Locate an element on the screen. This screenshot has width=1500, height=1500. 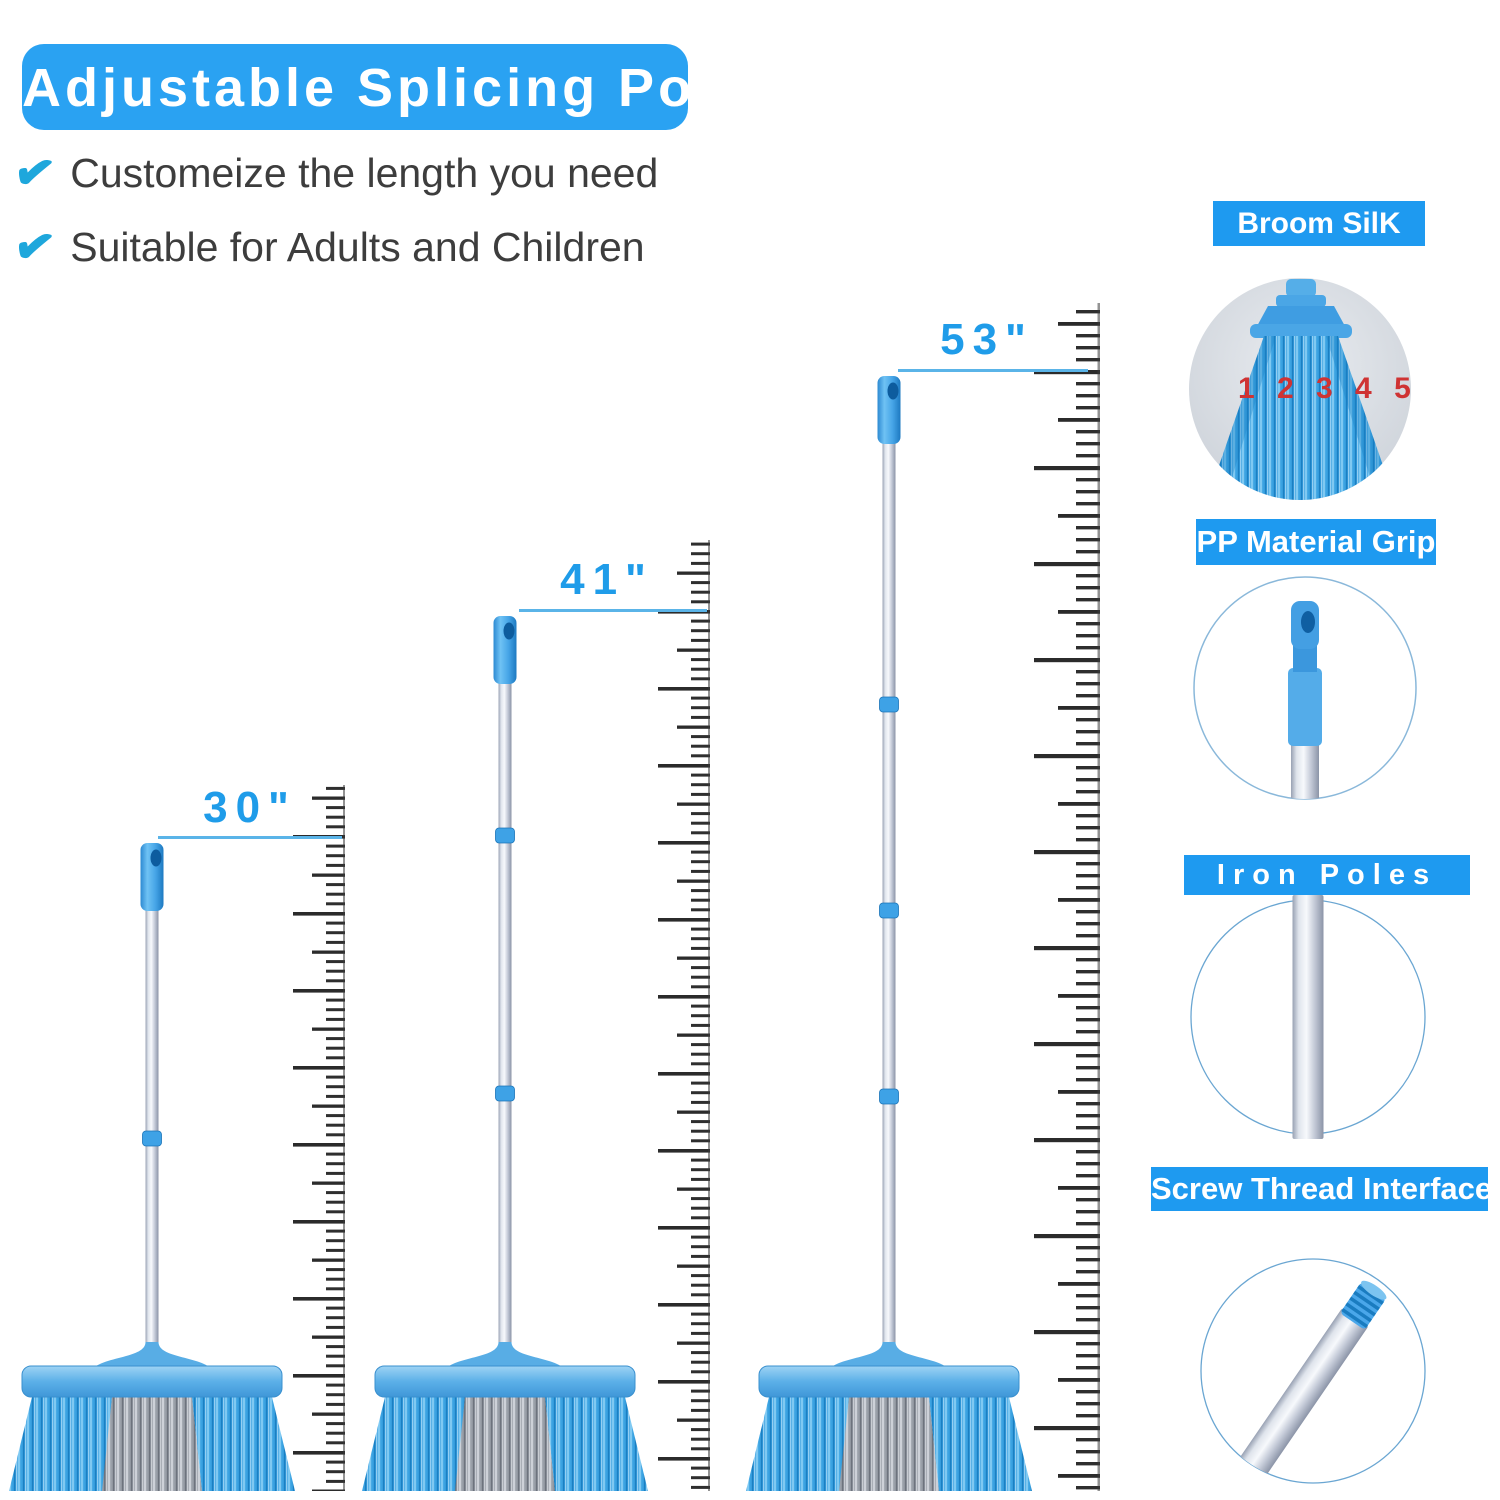
iron-poles-photo is located at coordinates (1308, 1017).